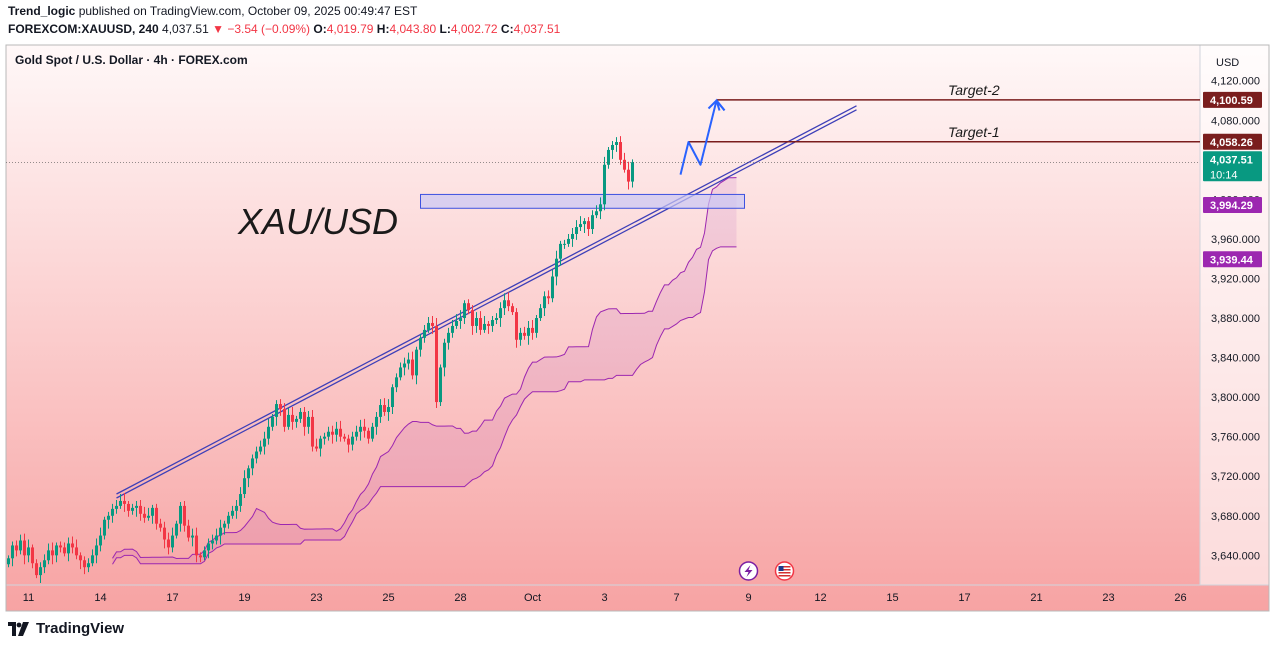  I want to click on projection-arrow, so click(702, 136).